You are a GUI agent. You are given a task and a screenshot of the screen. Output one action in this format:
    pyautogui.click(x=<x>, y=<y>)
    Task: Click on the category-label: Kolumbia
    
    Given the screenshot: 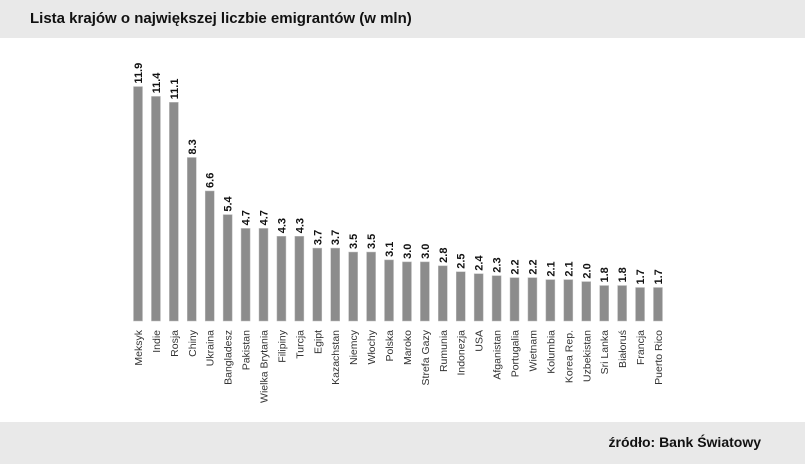 What is the action you would take?
    pyautogui.click(x=551, y=352)
    